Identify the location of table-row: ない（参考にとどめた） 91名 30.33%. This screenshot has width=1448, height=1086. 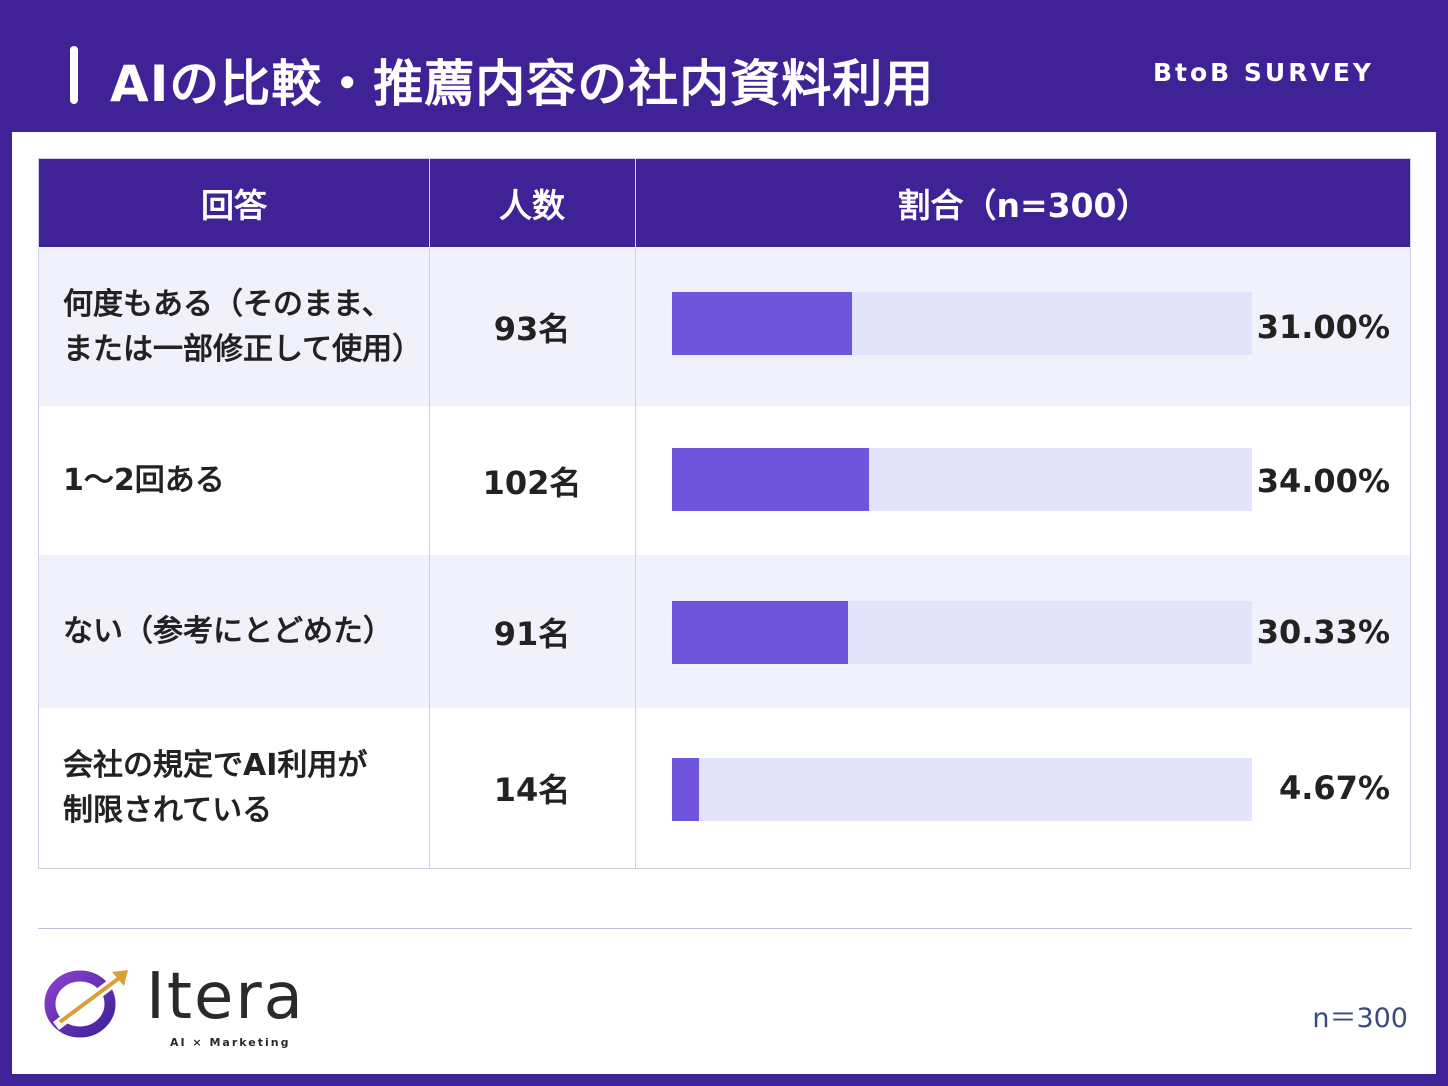
(724, 631).